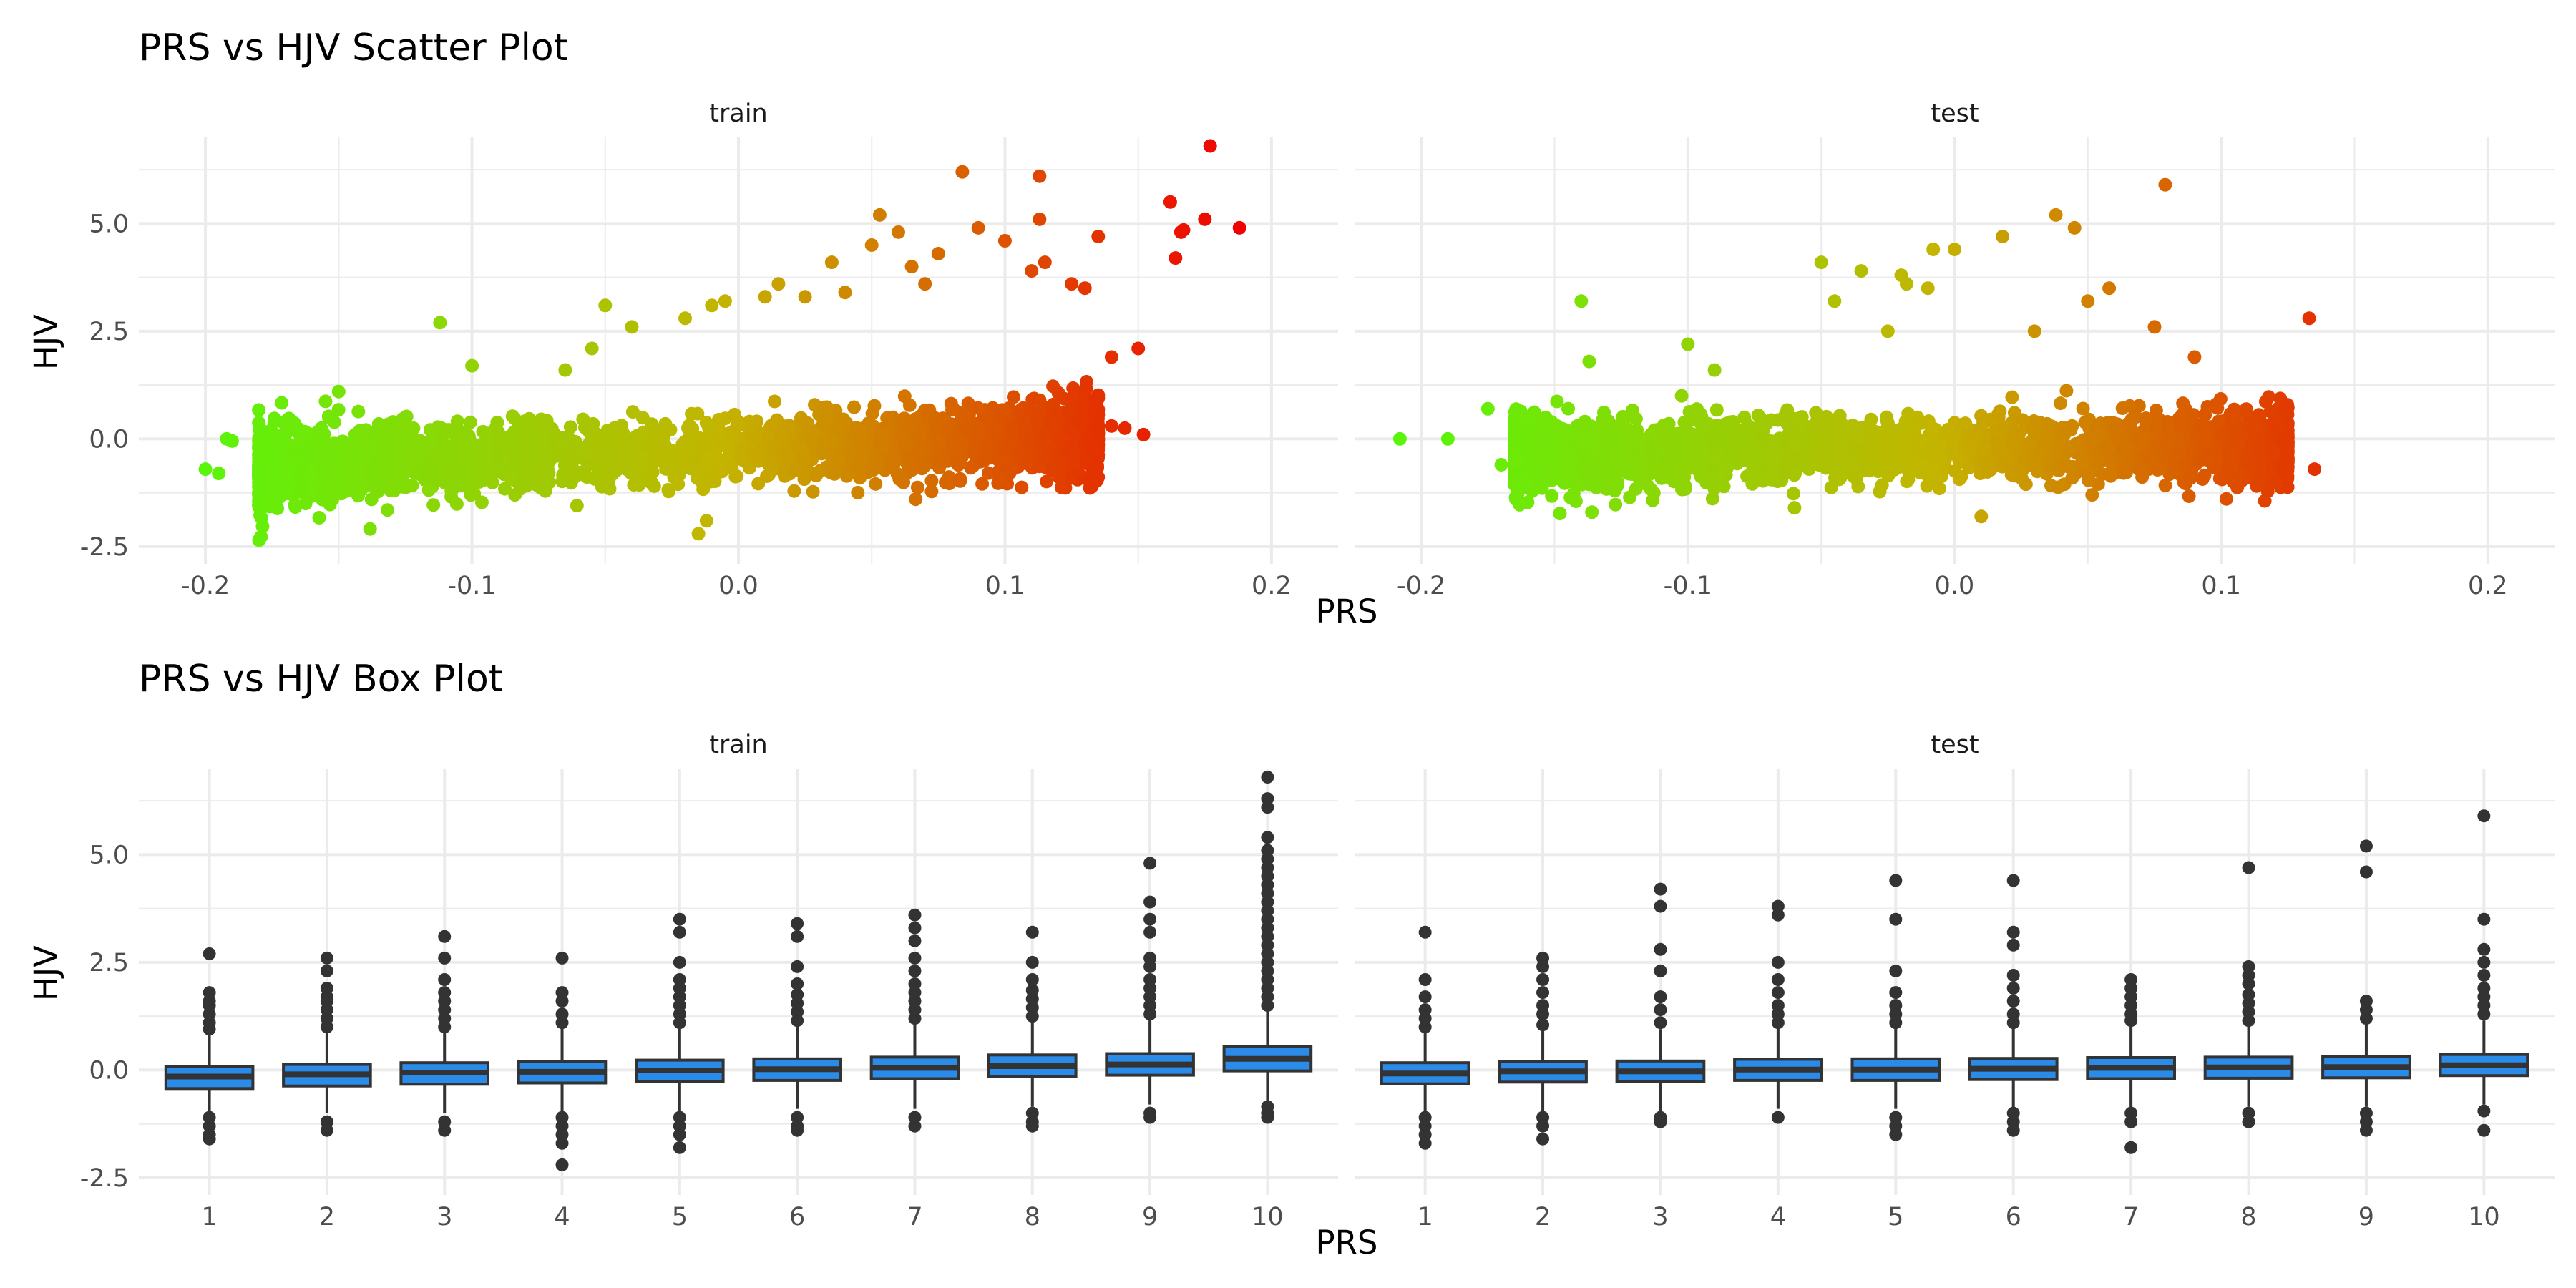 Image resolution: width=2576 pixels, height=1288 pixels. I want to click on scatter-train-y-tick-label: 0.0, so click(109, 439).